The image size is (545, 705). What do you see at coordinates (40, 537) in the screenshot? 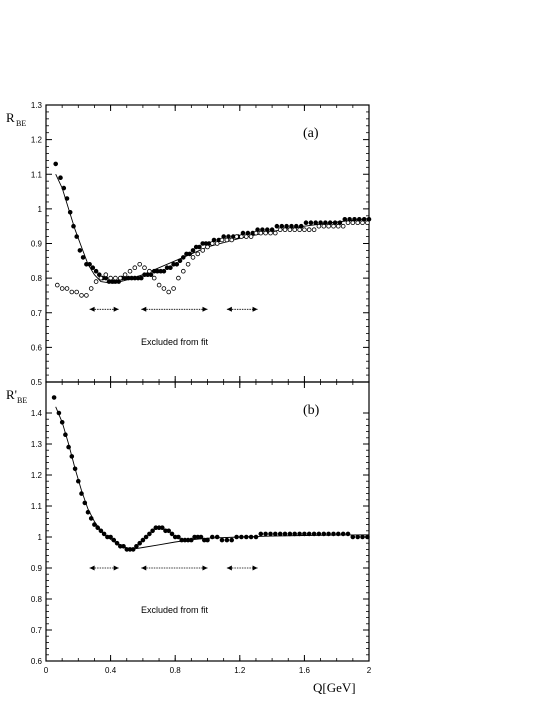
I see `y-tick-label: 1` at bounding box center [40, 537].